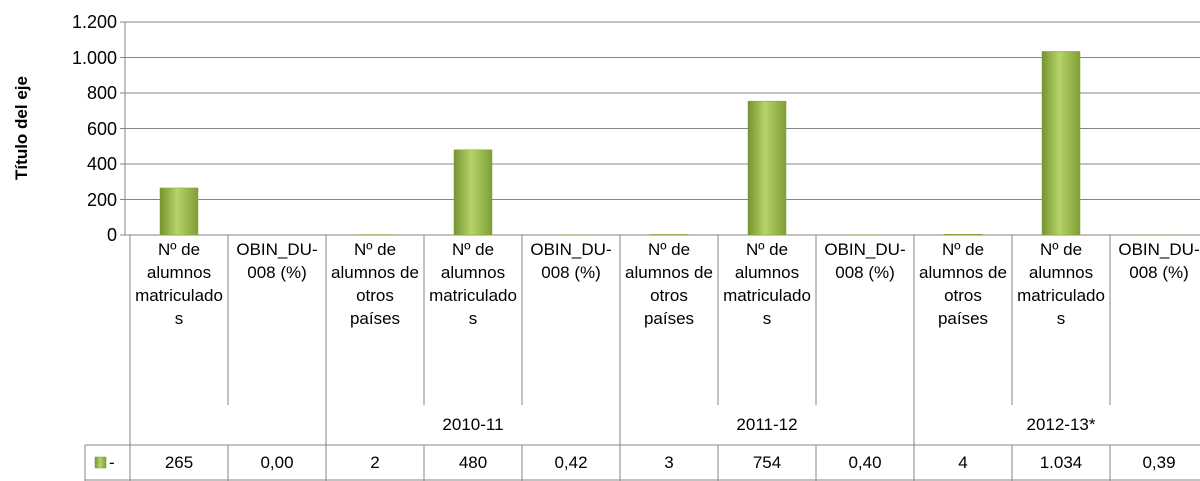 The height and width of the screenshot is (481, 1200). Describe the element at coordinates (21, 128) in the screenshot. I see `y-axis-title: Título del eje` at that location.